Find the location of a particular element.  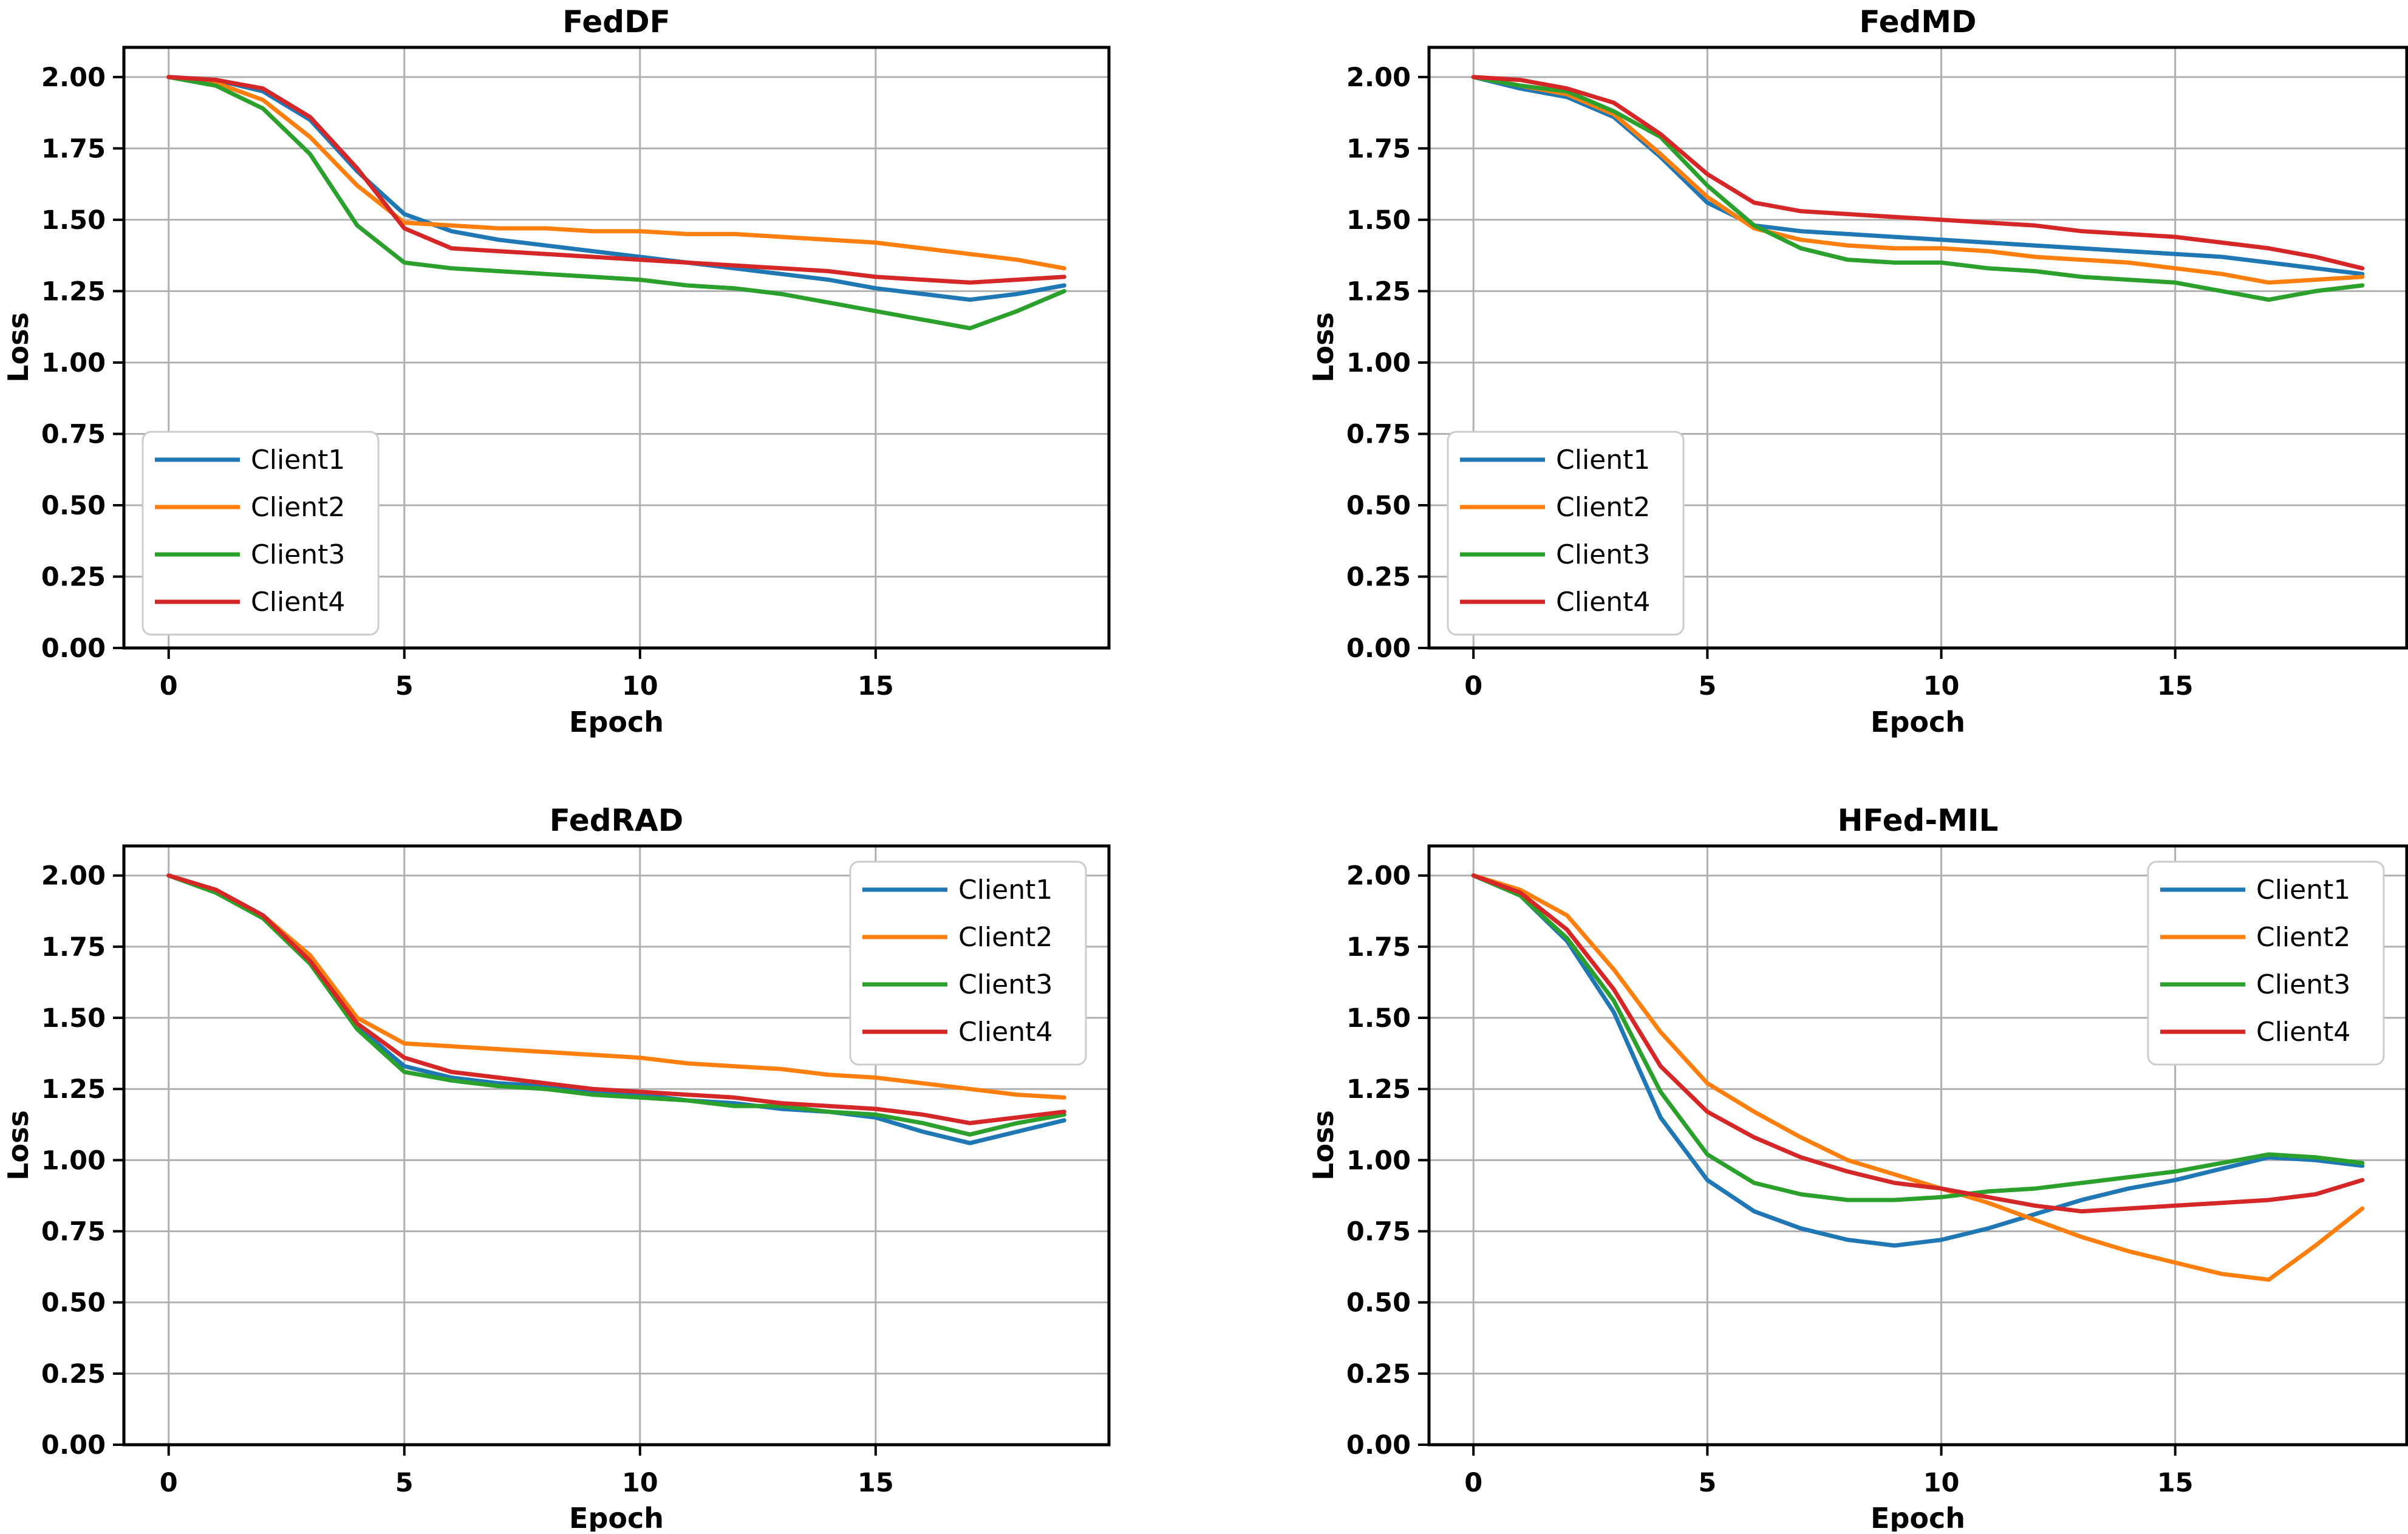

subplot-title: HFed-MIL is located at coordinates (1918, 820).